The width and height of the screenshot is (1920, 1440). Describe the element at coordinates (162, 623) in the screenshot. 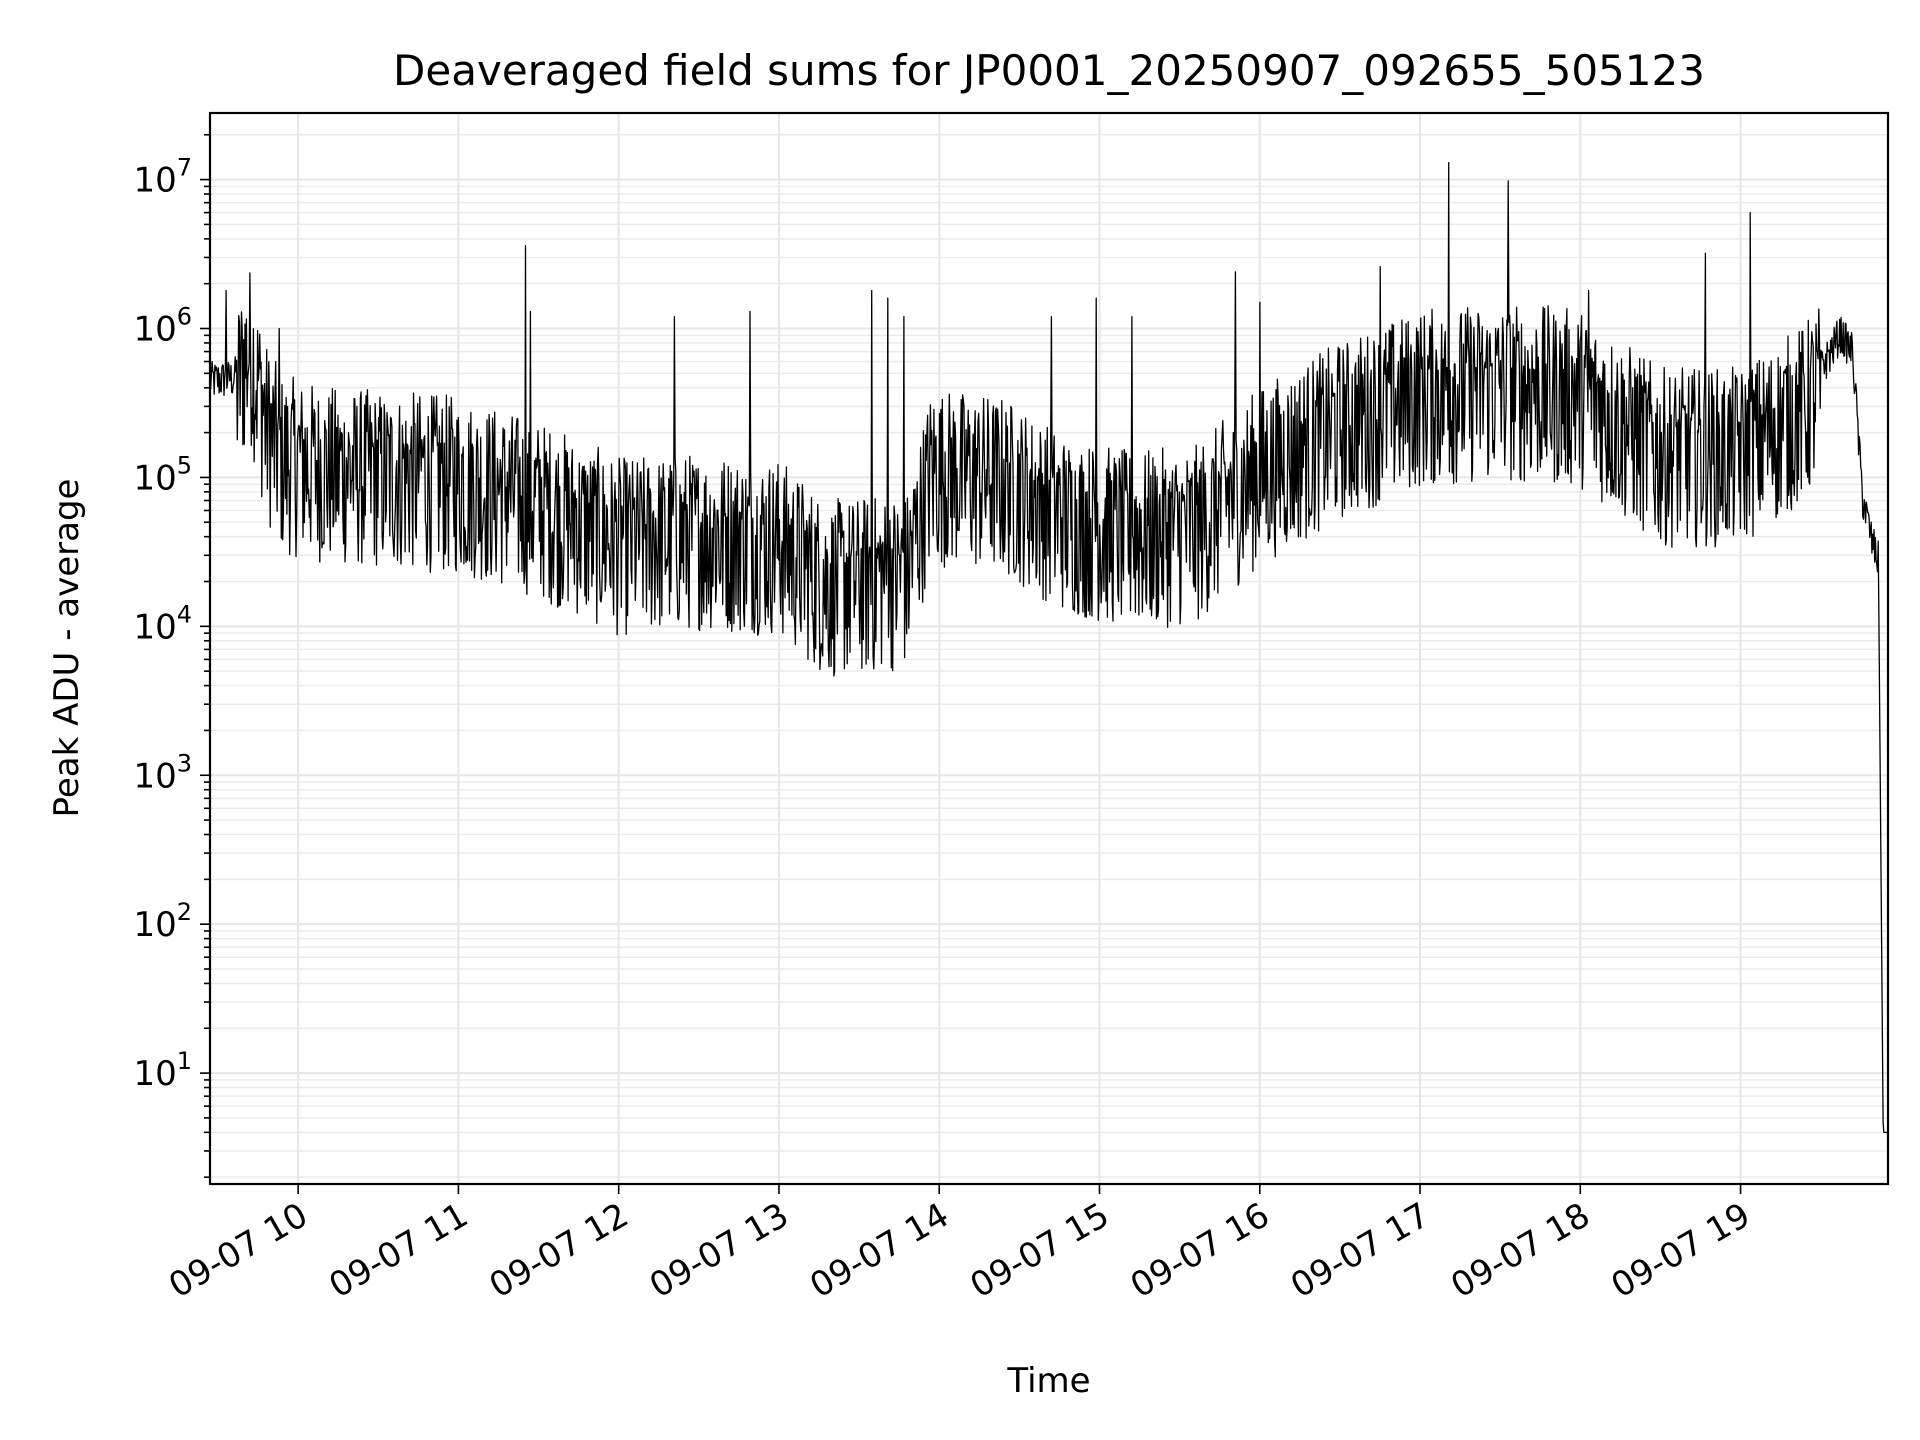

I see `y-tick-label: 10⁴` at that location.